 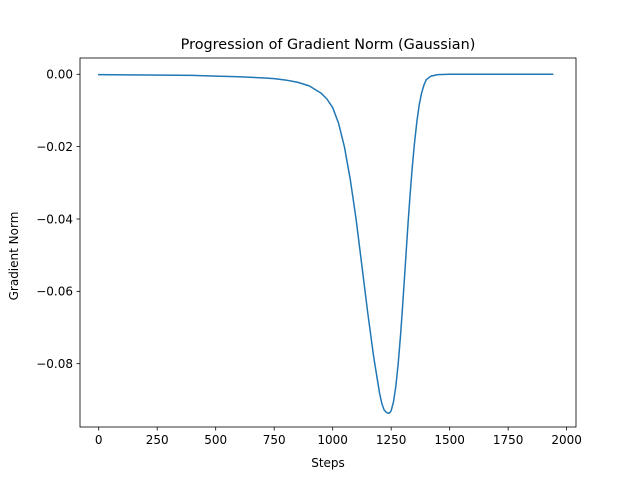 I want to click on x-tick-label: 500, so click(x=215, y=440).